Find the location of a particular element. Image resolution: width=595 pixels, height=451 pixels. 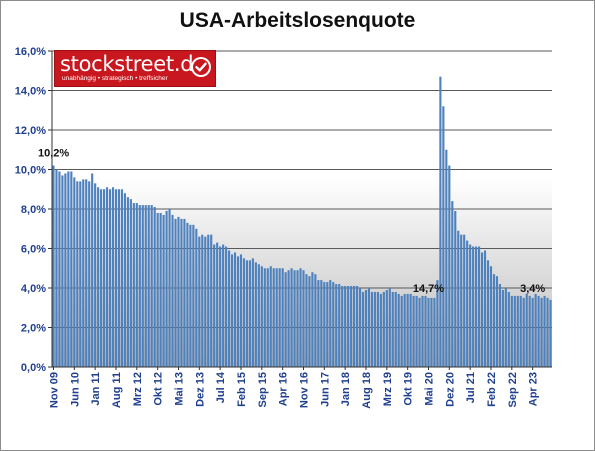

y-tick-label: 4,0% is located at coordinates (33, 289).